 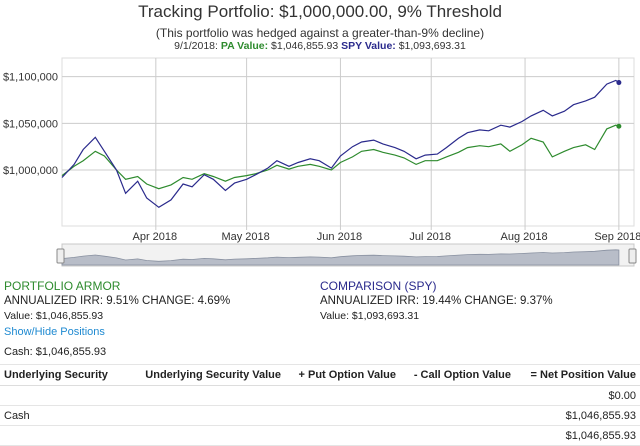 What do you see at coordinates (196, 46) in the screenshot?
I see `legend-date: 9/1/2018:` at bounding box center [196, 46].